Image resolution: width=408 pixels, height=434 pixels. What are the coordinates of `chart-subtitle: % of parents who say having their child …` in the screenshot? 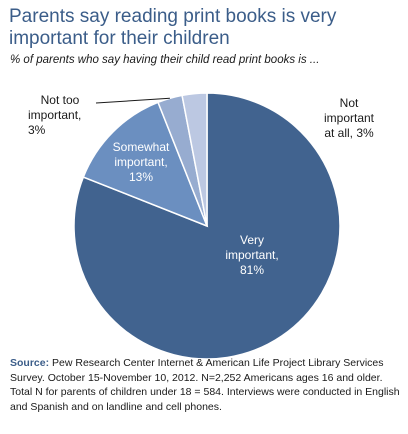 It's located at (165, 60).